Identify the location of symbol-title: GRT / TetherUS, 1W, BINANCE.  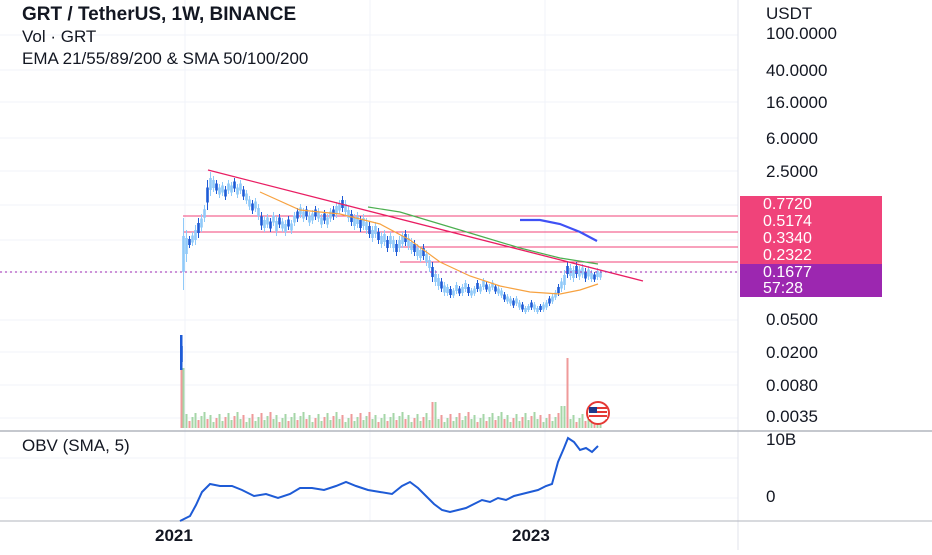
(159, 14).